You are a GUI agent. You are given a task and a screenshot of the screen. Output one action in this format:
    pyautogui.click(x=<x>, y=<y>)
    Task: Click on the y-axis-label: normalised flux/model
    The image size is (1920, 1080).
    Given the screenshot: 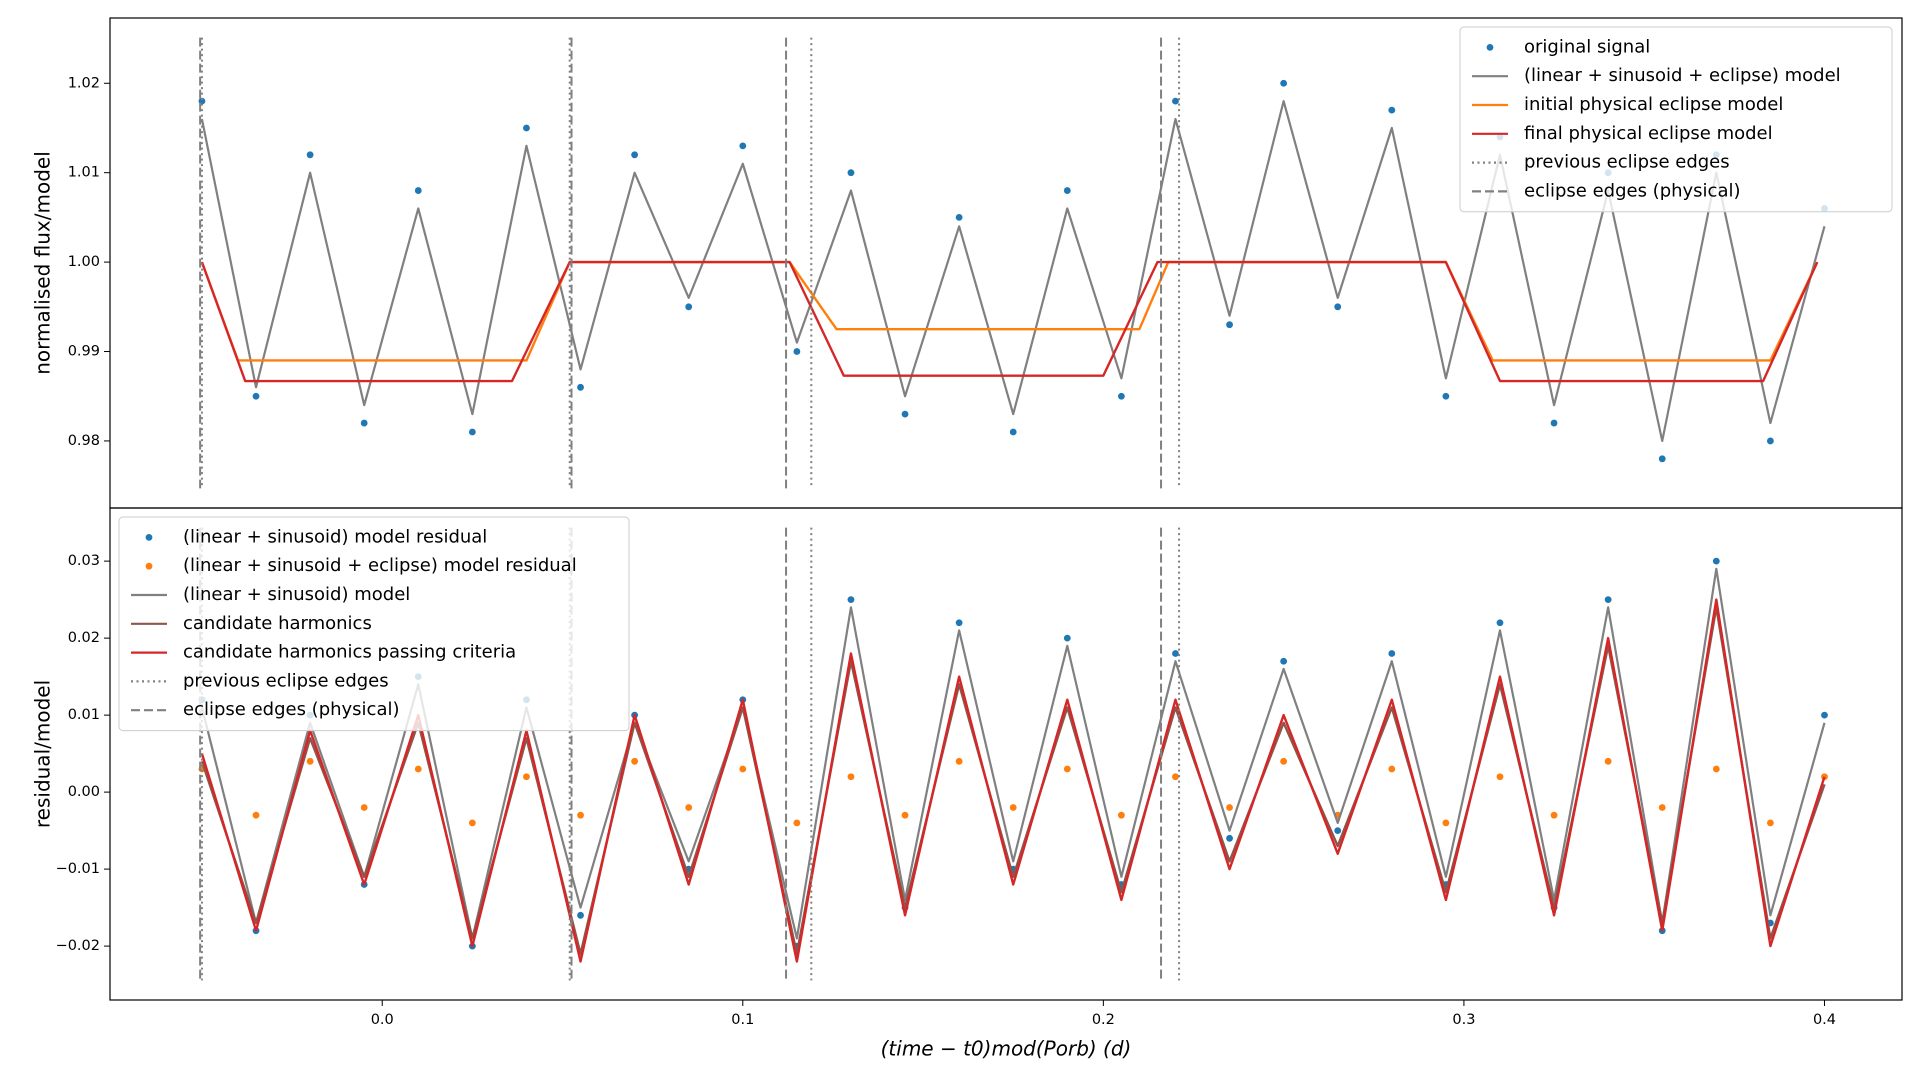 What is the action you would take?
    pyautogui.click(x=43, y=263)
    